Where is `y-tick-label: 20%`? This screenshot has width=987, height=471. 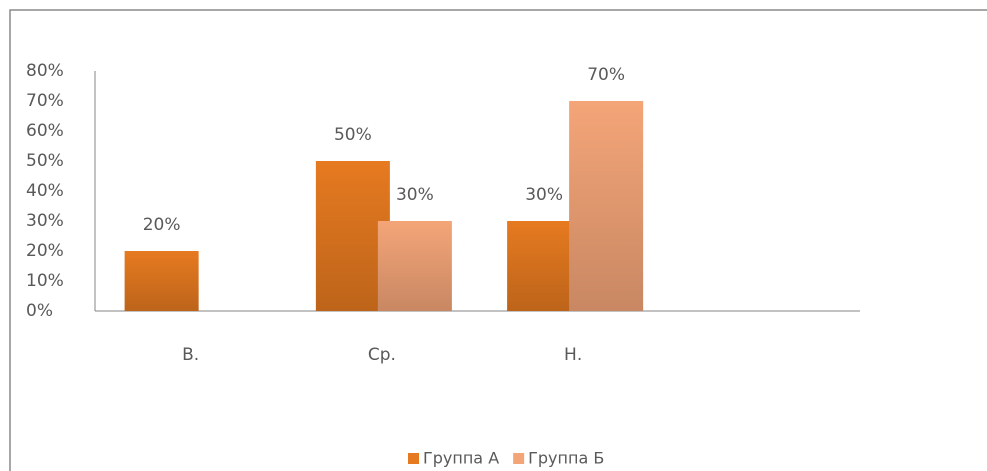
y-tick-label: 20% is located at coordinates (45, 251).